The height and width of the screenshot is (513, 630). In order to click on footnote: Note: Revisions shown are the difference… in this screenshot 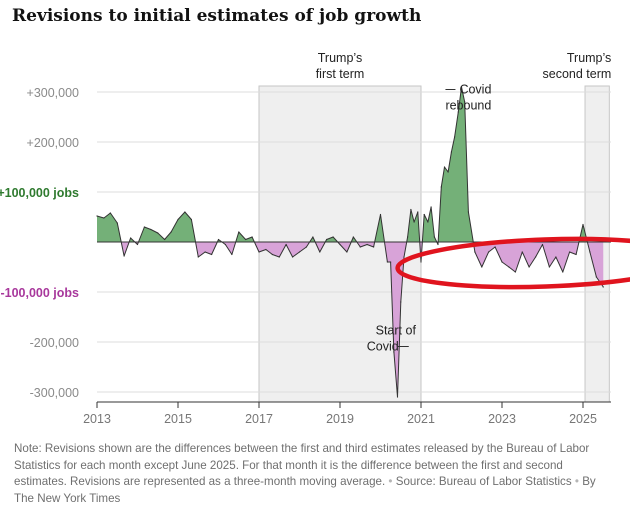, I will do `click(314, 474)`.